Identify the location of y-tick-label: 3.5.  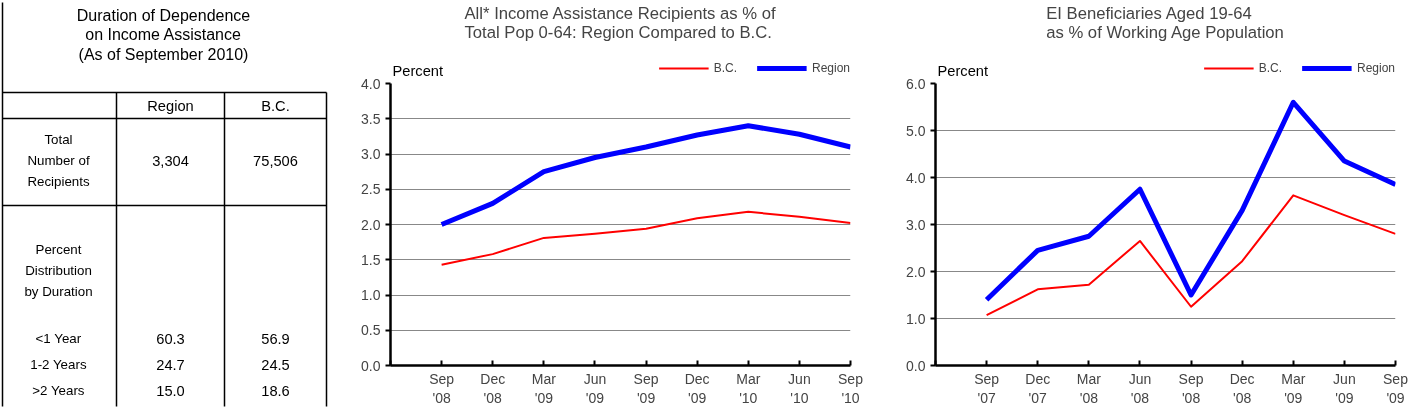
(371, 118).